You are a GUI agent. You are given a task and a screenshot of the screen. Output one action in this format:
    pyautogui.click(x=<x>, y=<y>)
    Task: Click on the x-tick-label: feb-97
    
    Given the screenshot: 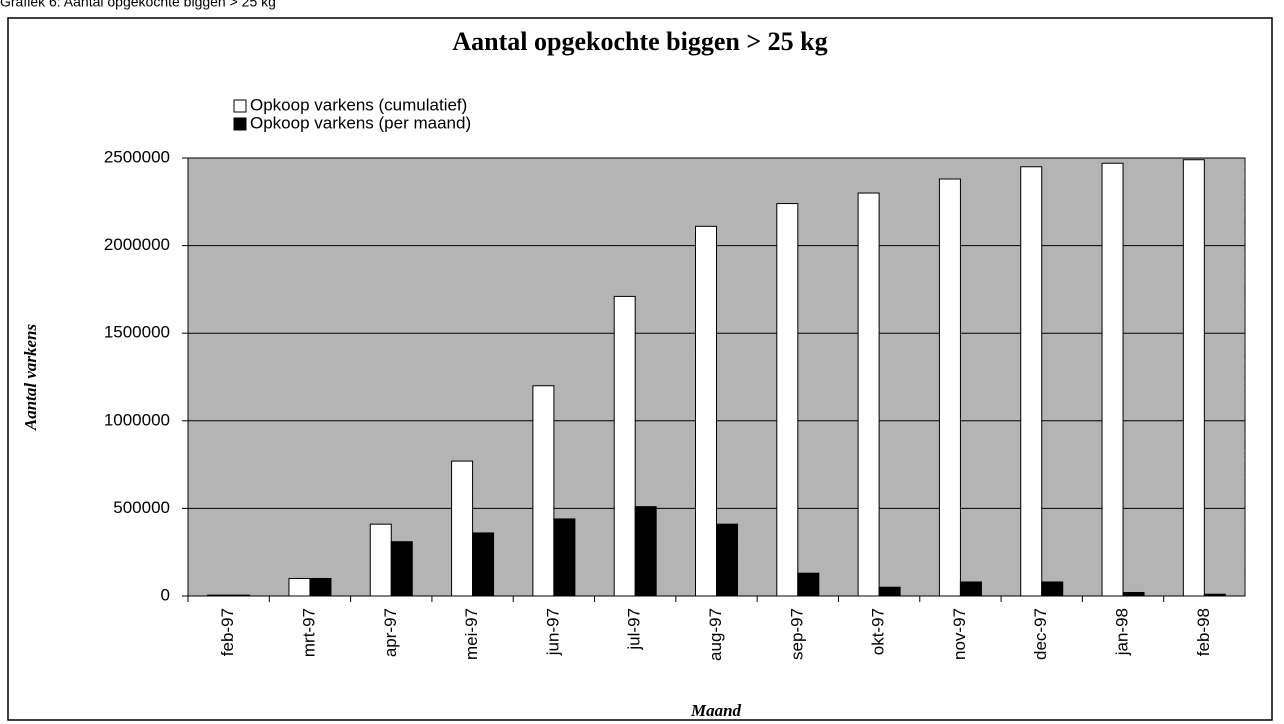 What is the action you would take?
    pyautogui.click(x=227, y=632)
    